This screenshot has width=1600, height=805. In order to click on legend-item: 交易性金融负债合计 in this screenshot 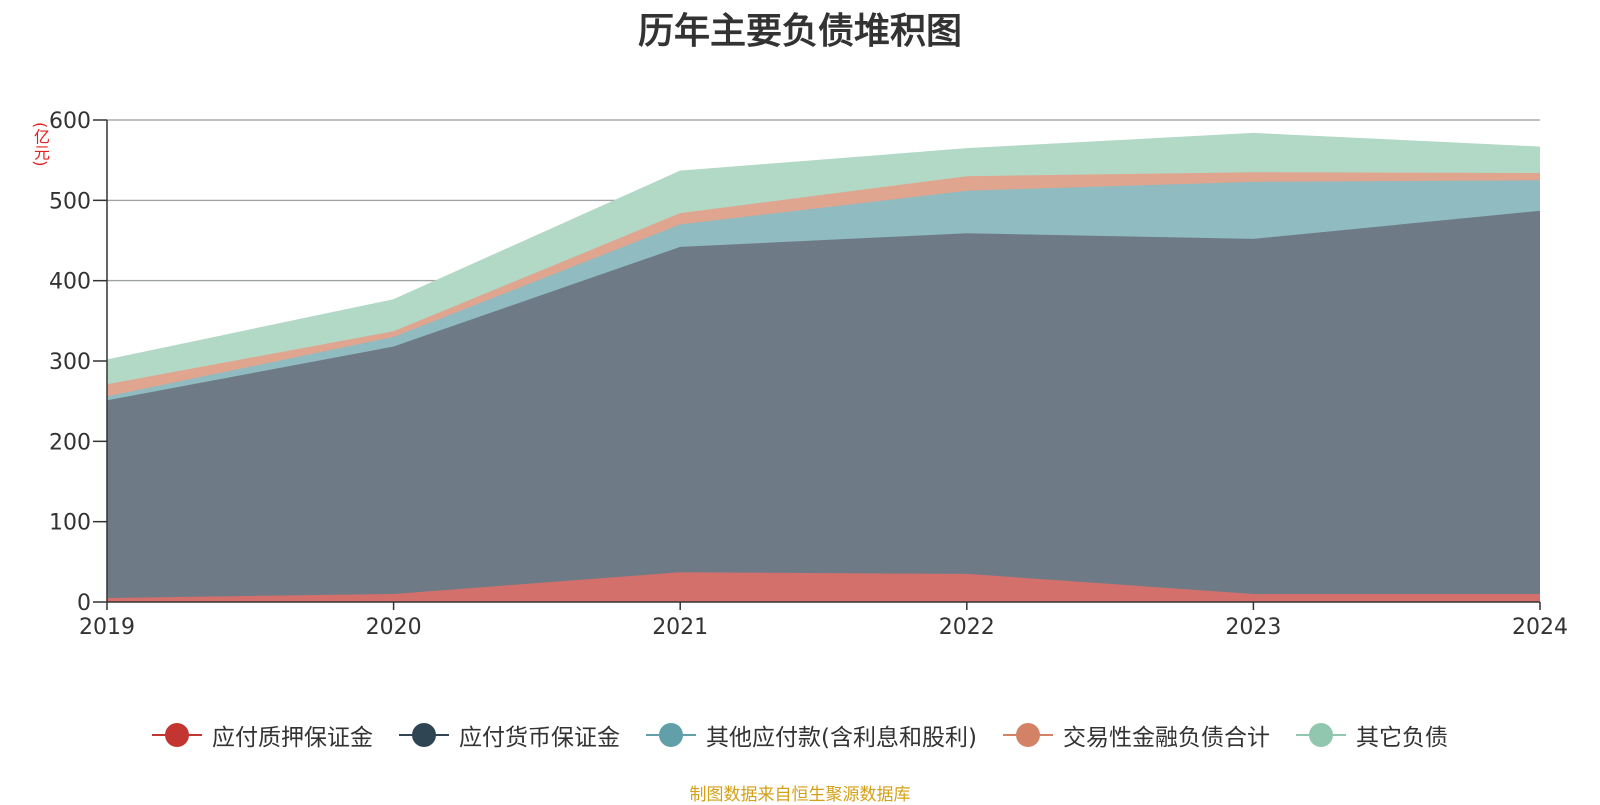, I will do `click(1136, 735)`.